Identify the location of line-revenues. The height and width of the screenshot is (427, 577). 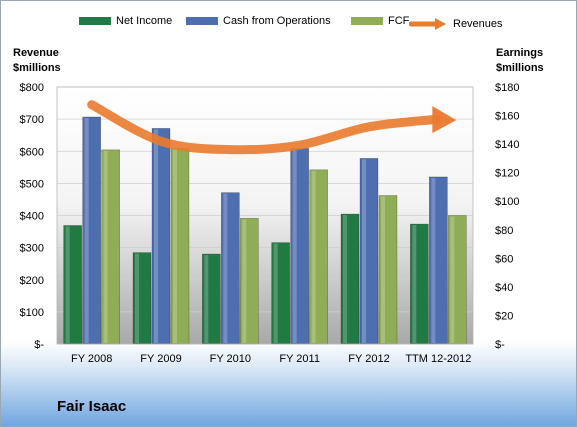
(265, 127).